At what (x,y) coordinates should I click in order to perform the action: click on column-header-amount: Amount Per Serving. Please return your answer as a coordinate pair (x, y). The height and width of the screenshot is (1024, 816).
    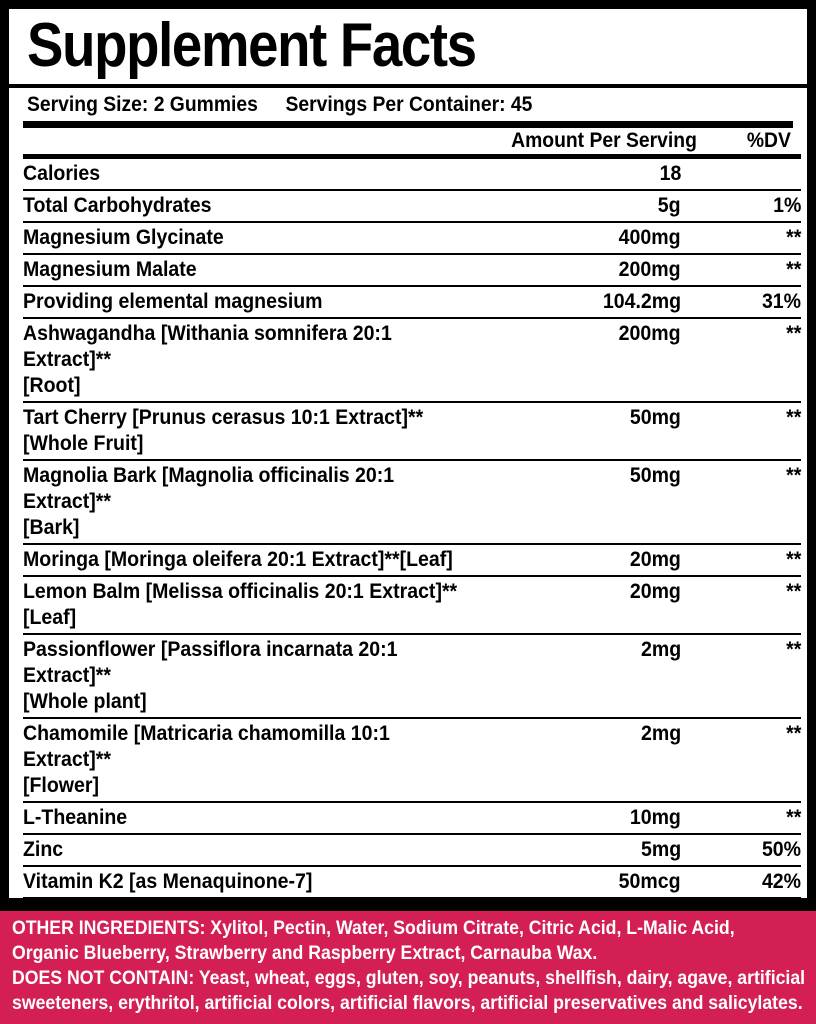
    Looking at the image, I should click on (596, 144).